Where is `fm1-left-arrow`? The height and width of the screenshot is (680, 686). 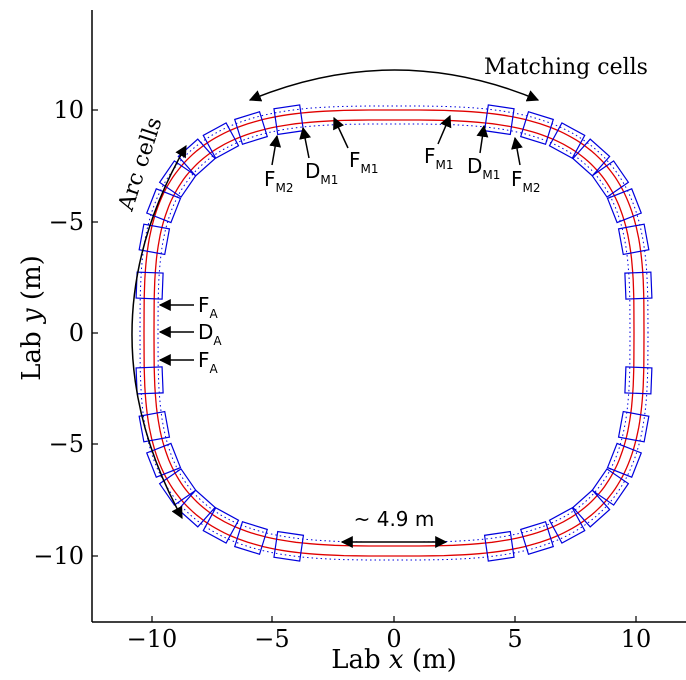
fm1-left-arrow is located at coordinates (341, 132).